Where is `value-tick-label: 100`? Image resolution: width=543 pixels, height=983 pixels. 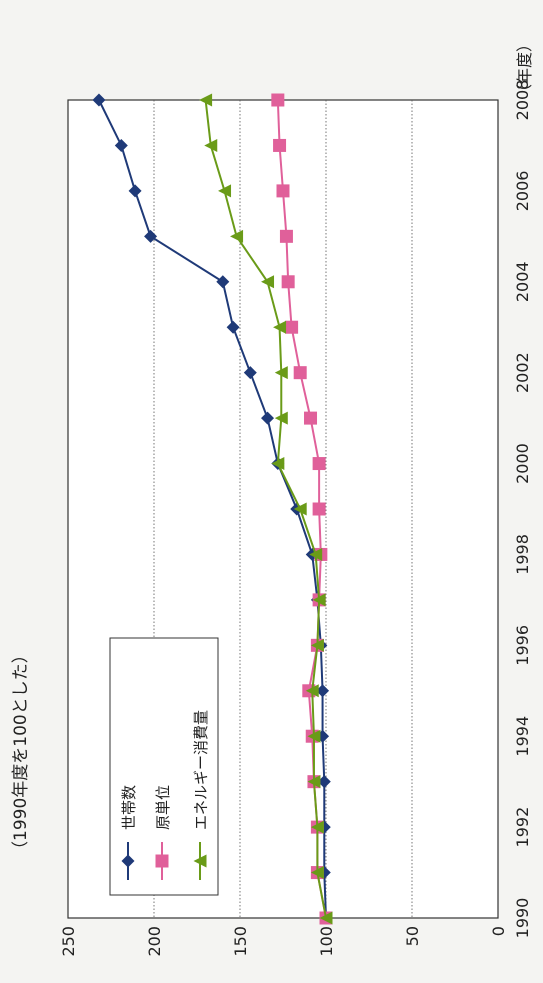 value-tick-label: 100 is located at coordinates (326, 941).